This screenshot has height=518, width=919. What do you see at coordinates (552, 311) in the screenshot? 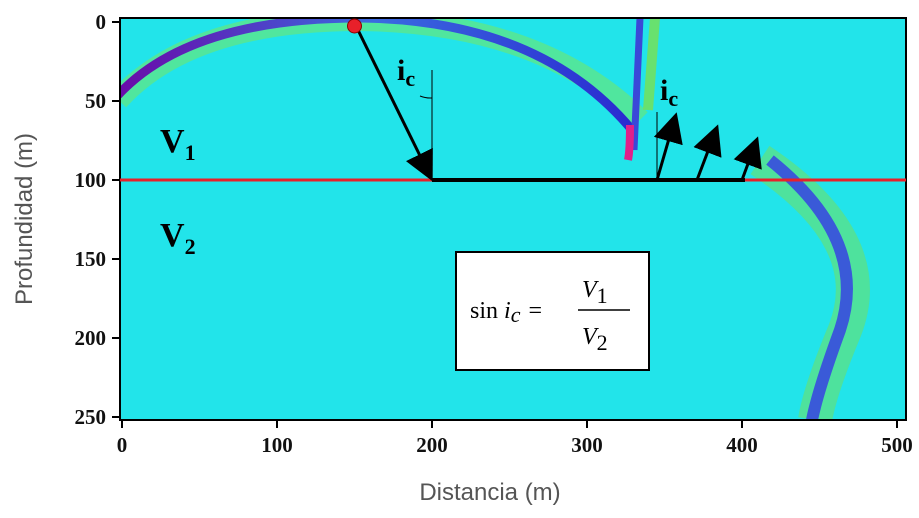
I see `formula-box` at bounding box center [552, 311].